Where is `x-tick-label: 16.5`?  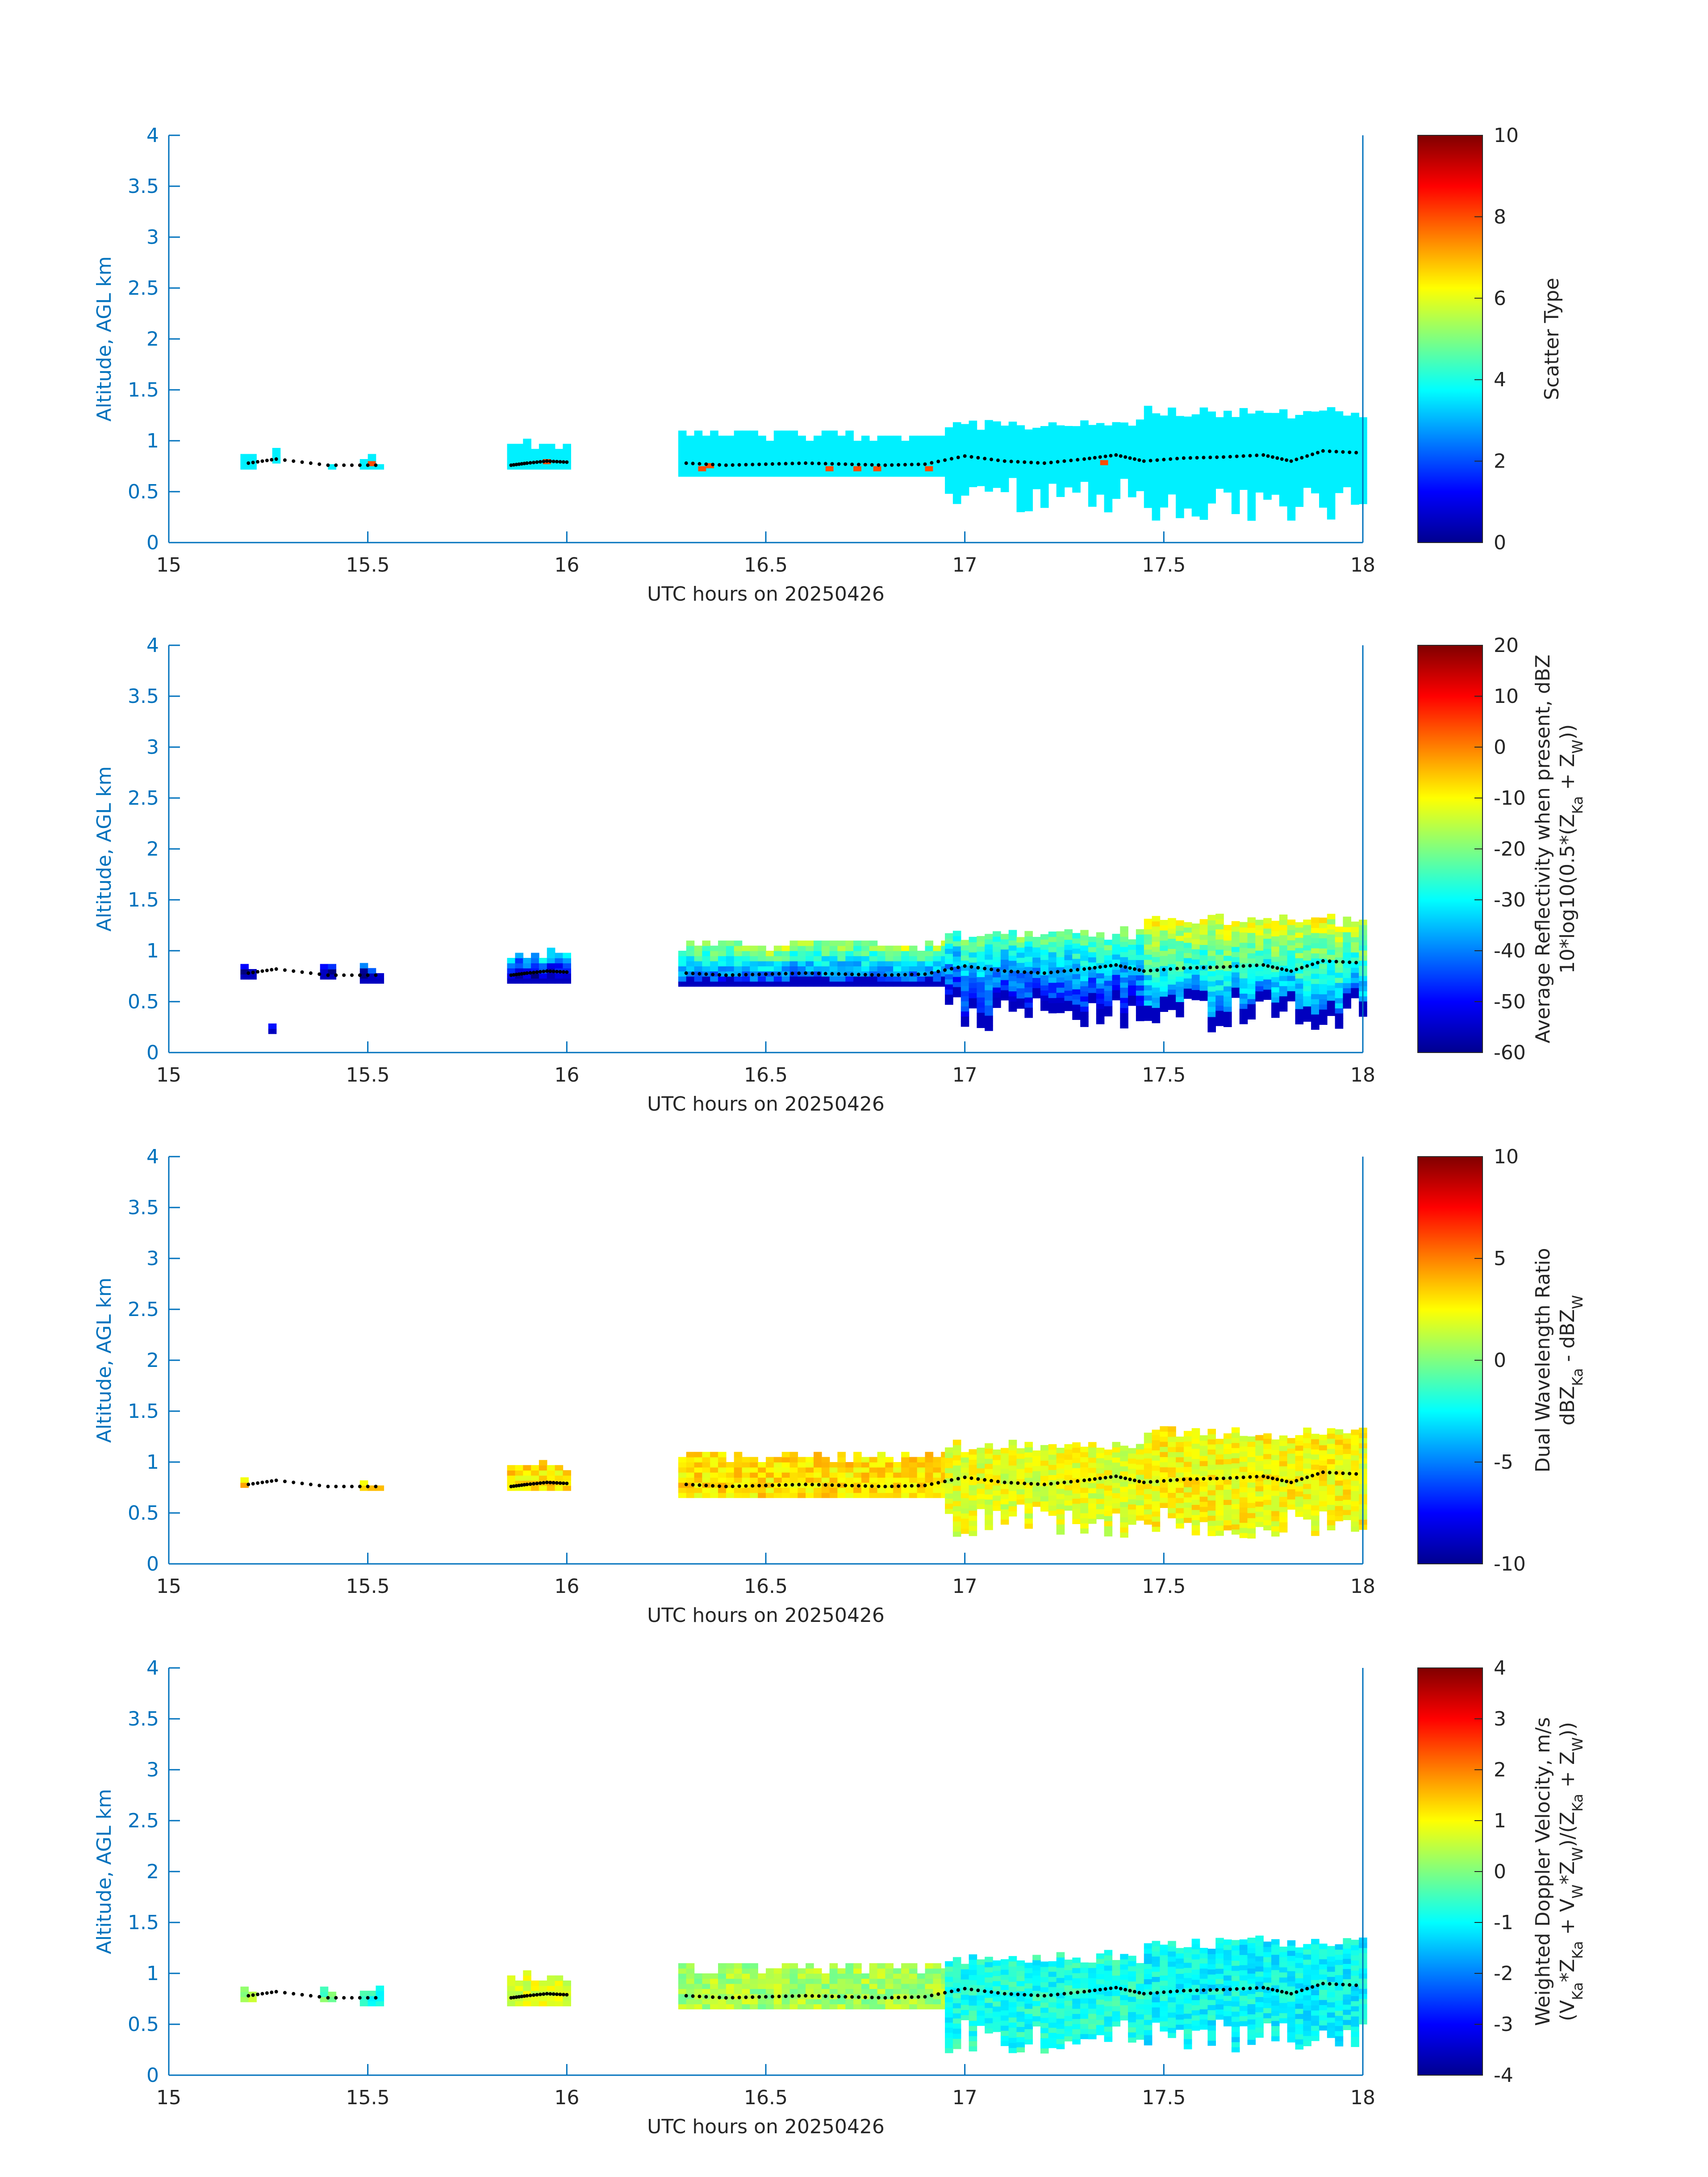 x-tick-label: 16.5 is located at coordinates (766, 1586).